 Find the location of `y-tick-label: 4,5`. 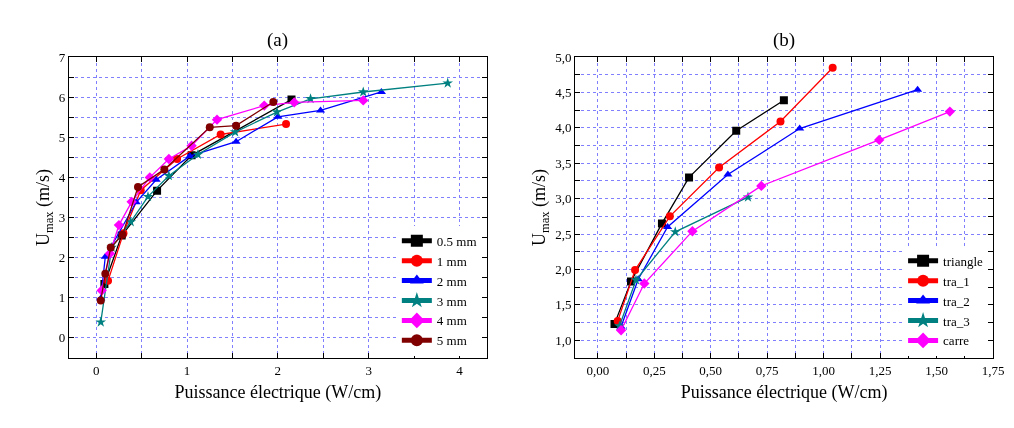

y-tick-label: 4,5 is located at coordinates (563, 93).